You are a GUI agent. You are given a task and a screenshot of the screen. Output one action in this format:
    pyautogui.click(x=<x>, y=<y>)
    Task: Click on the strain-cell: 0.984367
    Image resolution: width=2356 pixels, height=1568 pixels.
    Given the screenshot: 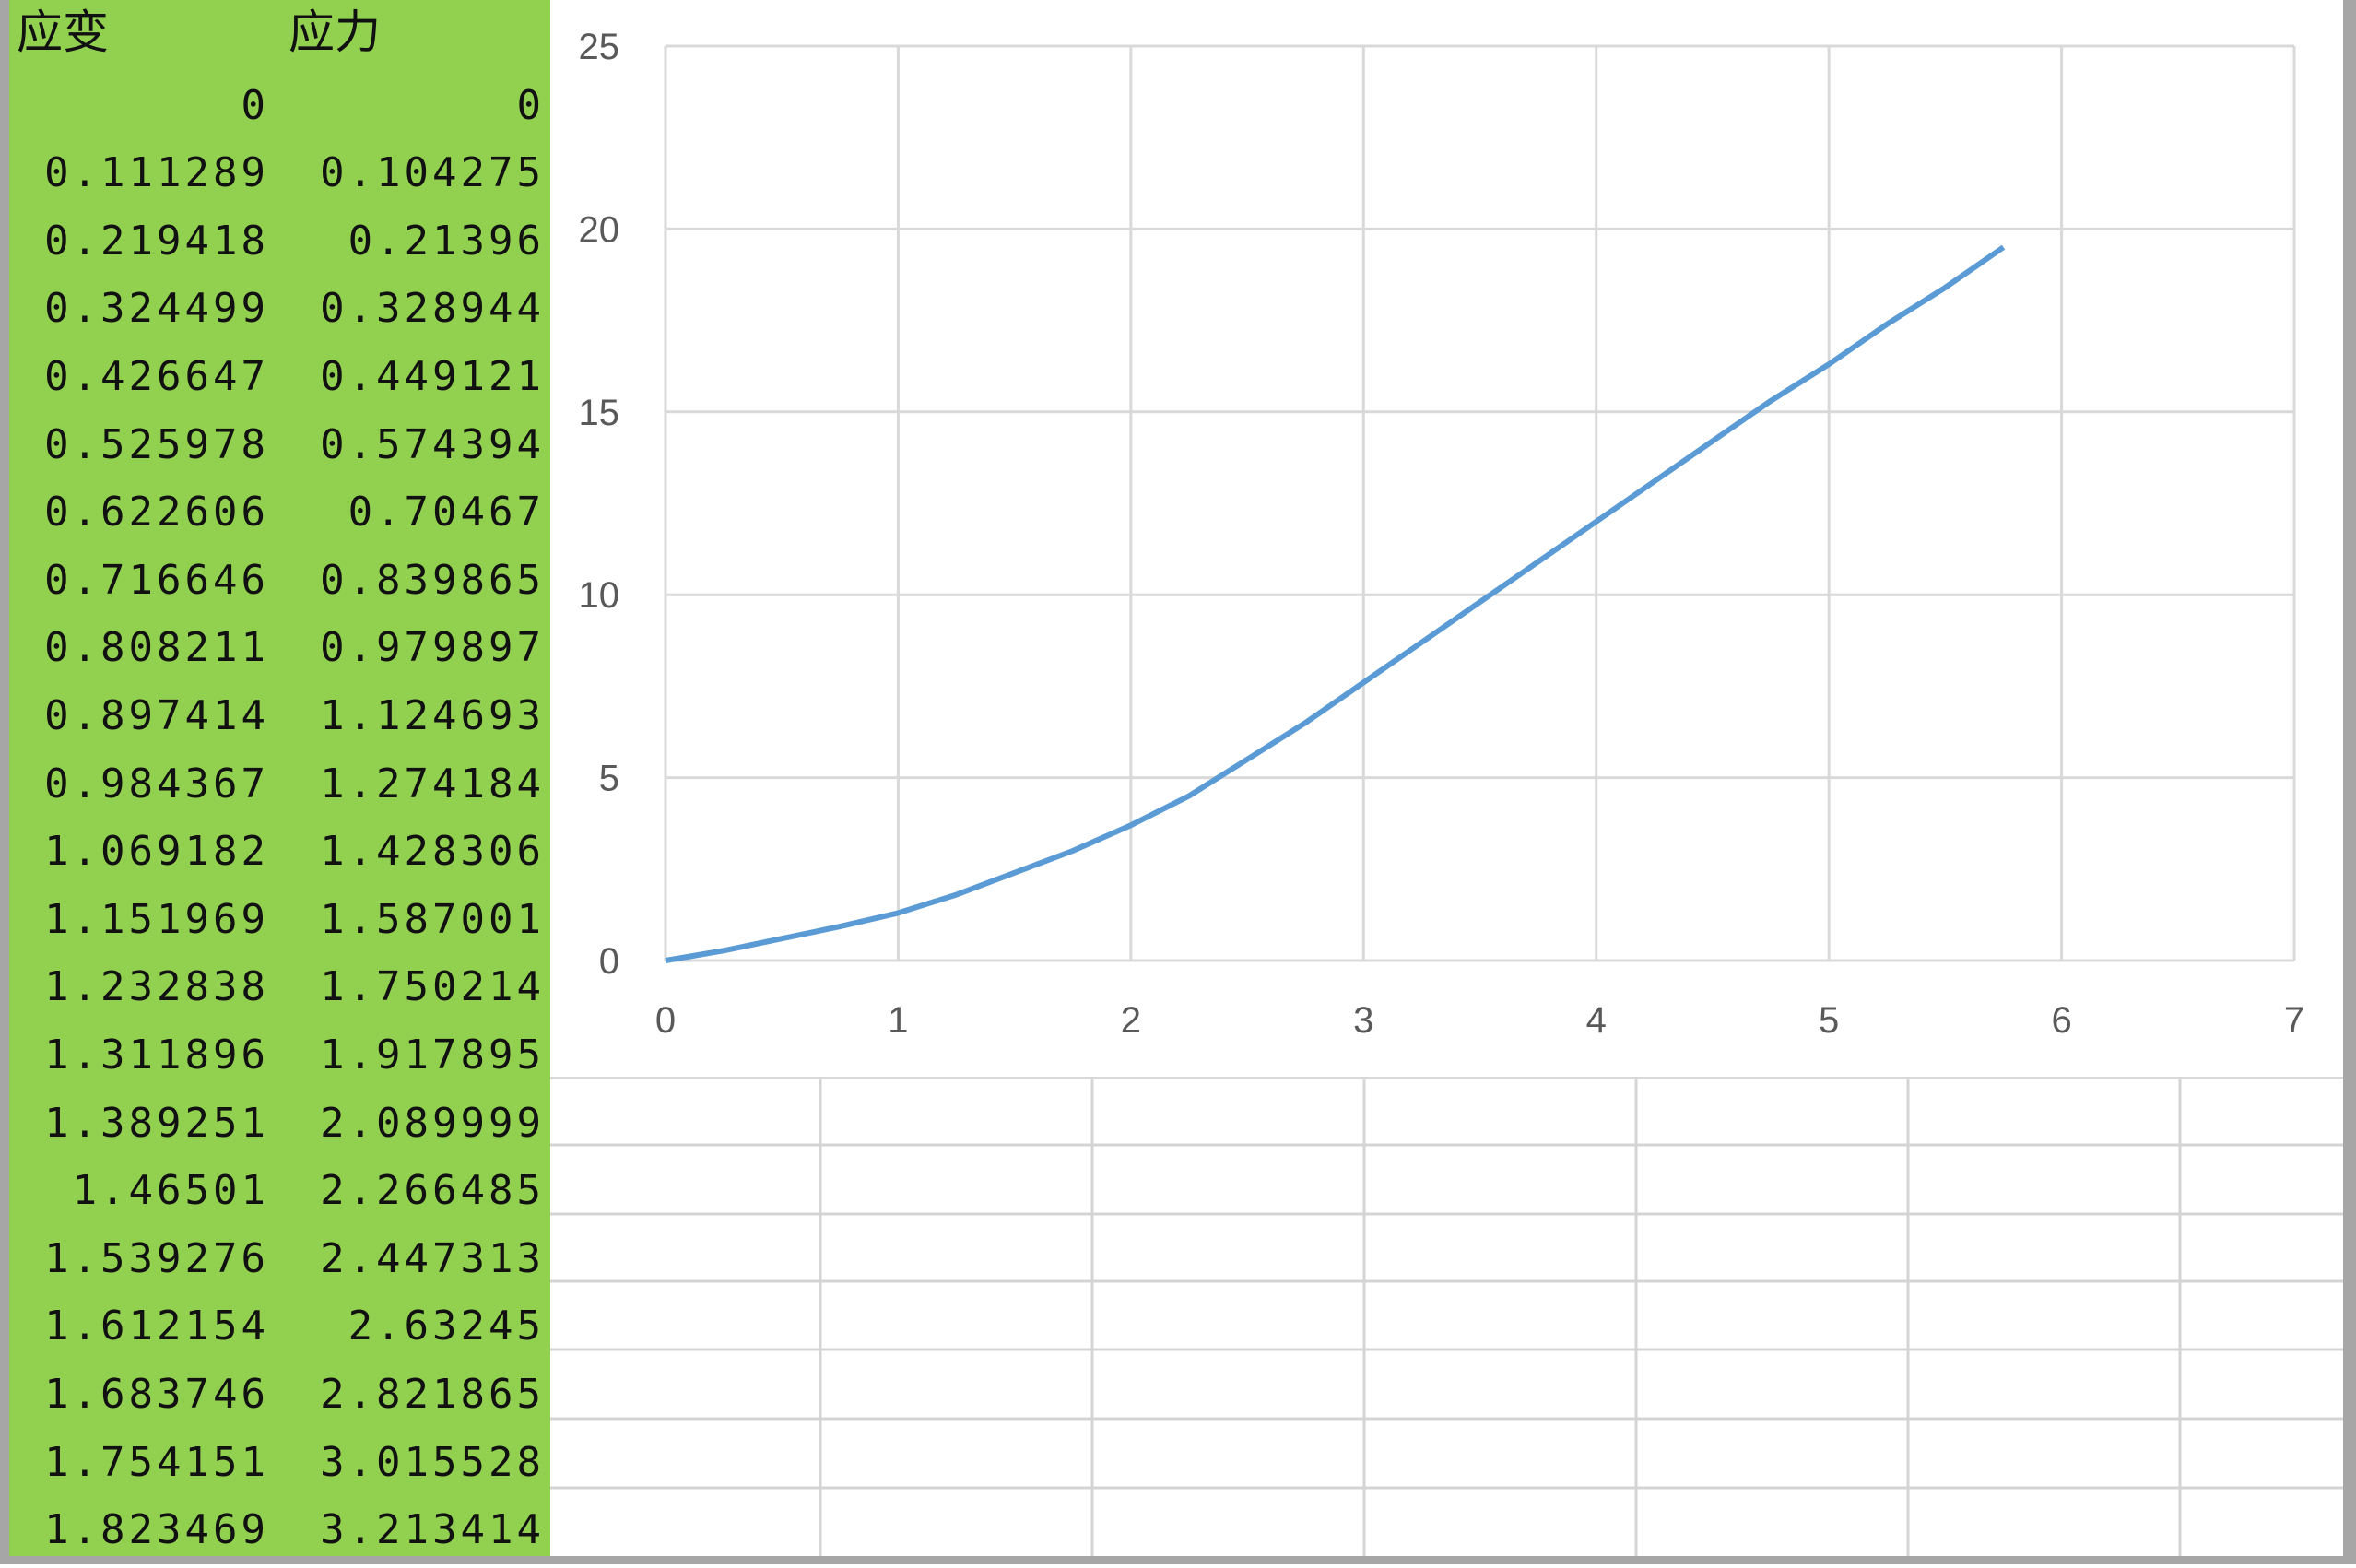 What is the action you would take?
    pyautogui.click(x=156, y=784)
    